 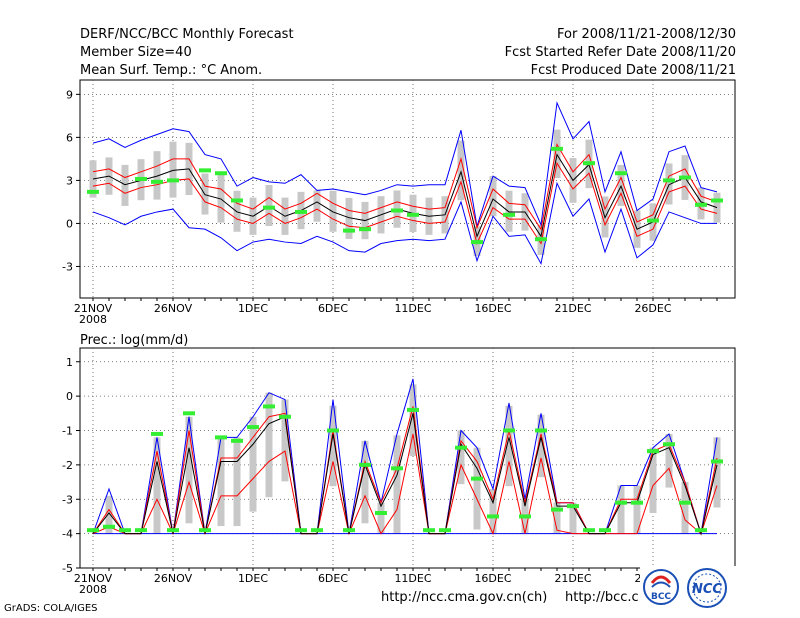 What do you see at coordinates (602, 597) in the screenshot?
I see `footer-url-bcc: http://bcc.c` at bounding box center [602, 597].